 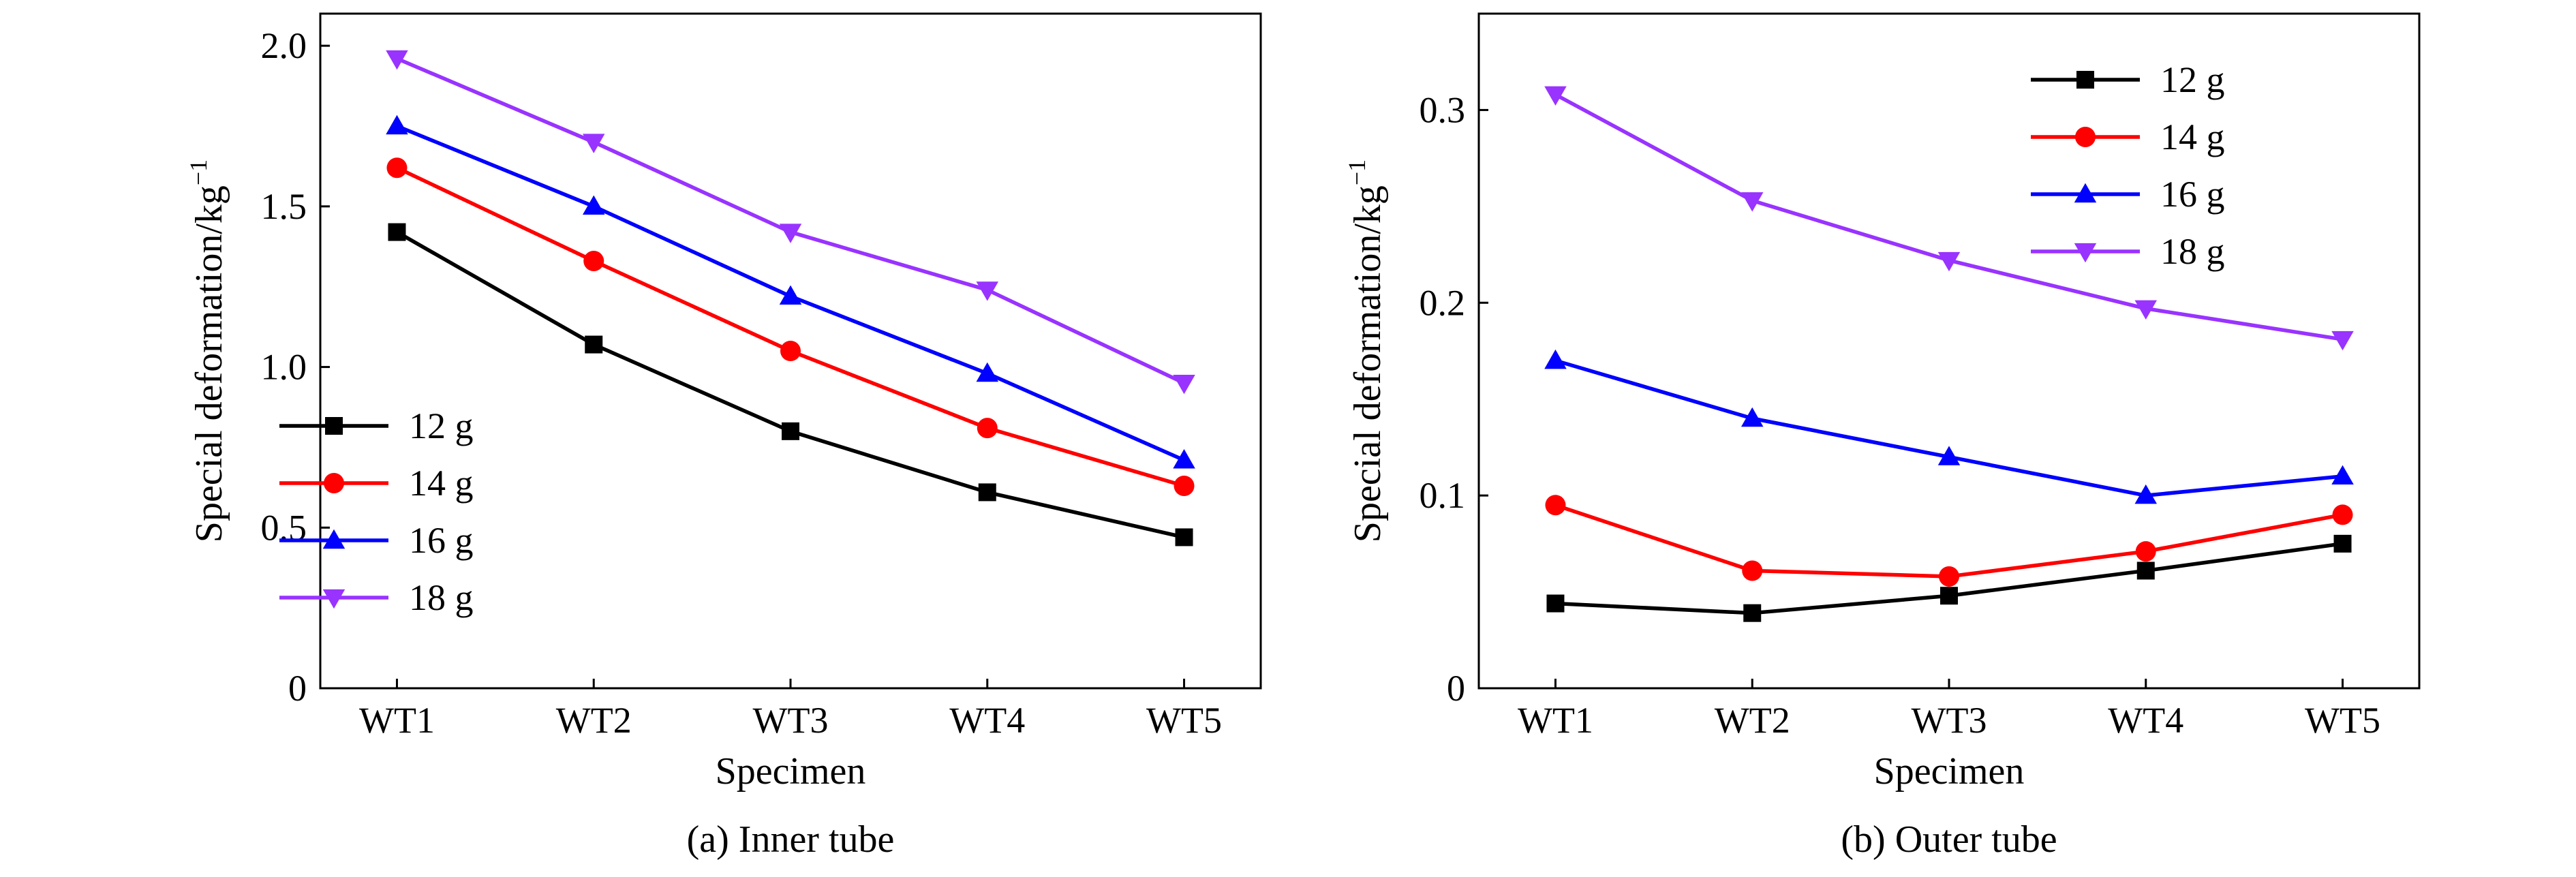 I want to click on panel-caption: (a) Inner tube, so click(x=791, y=839).